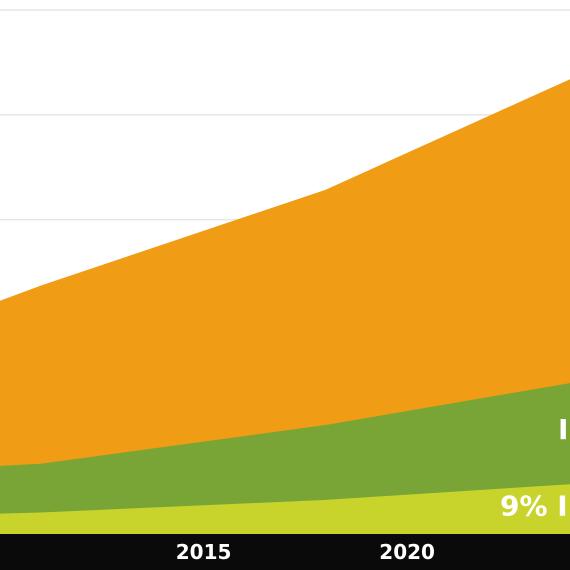 This screenshot has height=570, width=570. Describe the element at coordinates (563, 429) in the screenshot. I see `area-label-1: I` at that location.